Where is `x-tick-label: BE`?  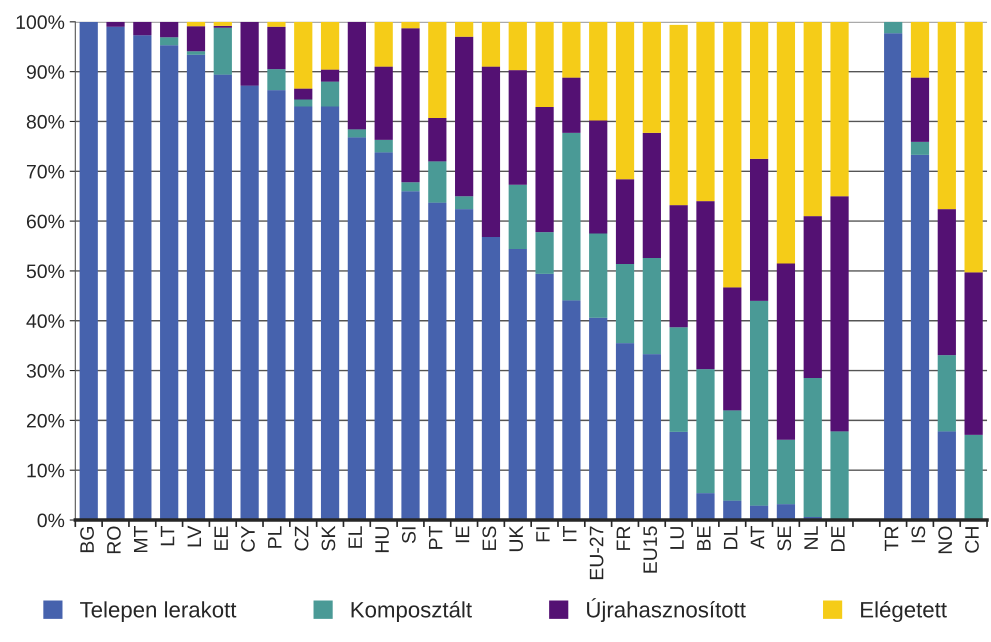 x-tick-label: BE is located at coordinates (704, 538).